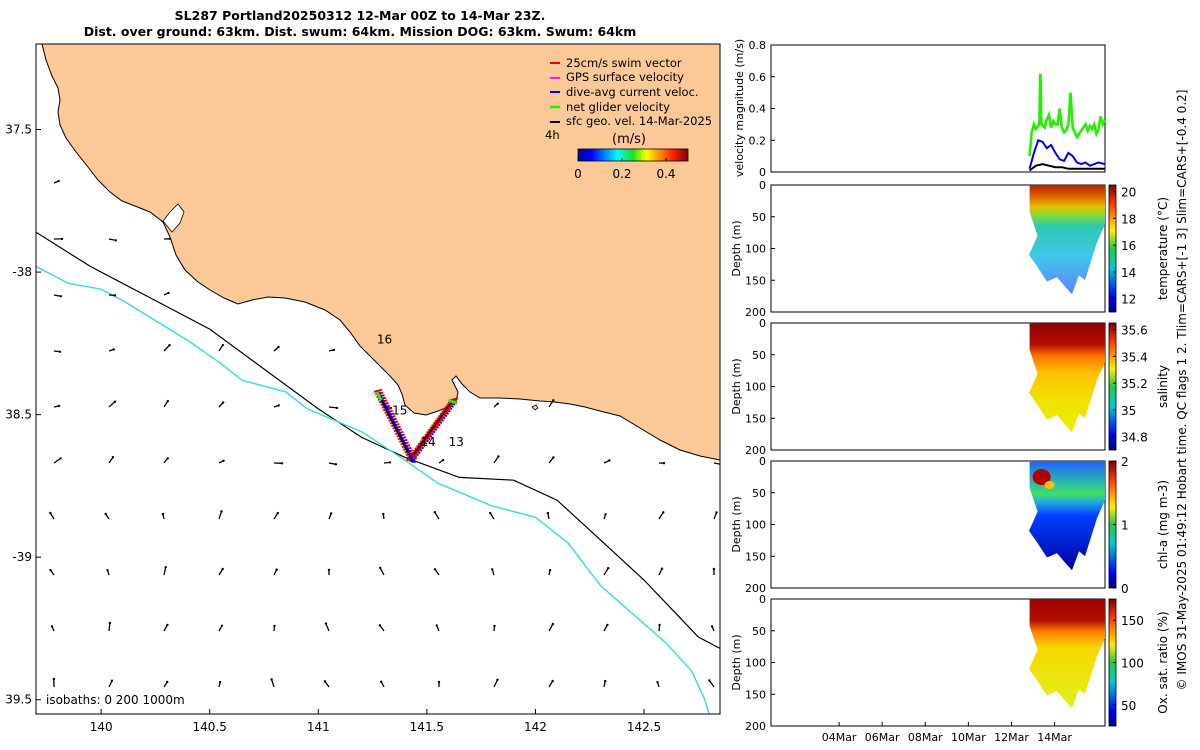 The width and height of the screenshot is (1200, 750). Describe the element at coordinates (882, 737) in the screenshot. I see `time-tick-label: 06Mar` at that location.